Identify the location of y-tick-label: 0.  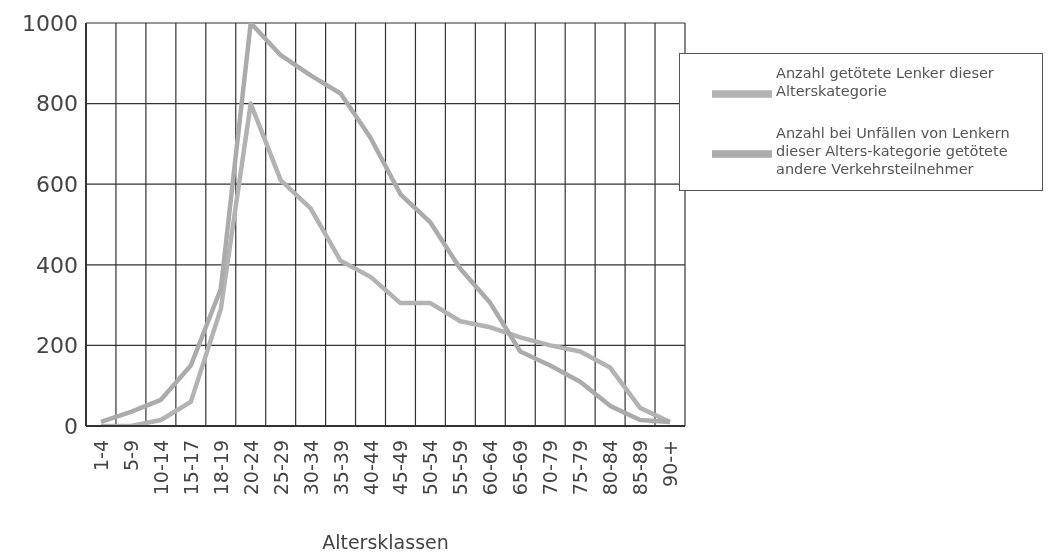
(71, 426).